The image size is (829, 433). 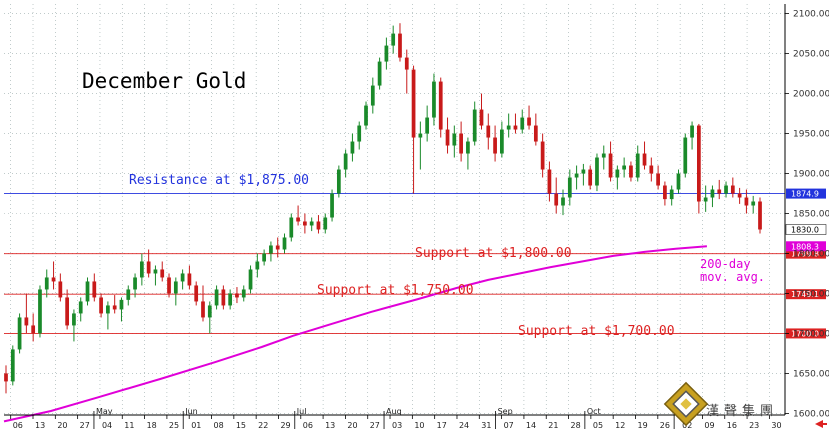 What do you see at coordinates (742, 411) in the screenshot?
I see `logo-text: 漢聲集團` at bounding box center [742, 411].